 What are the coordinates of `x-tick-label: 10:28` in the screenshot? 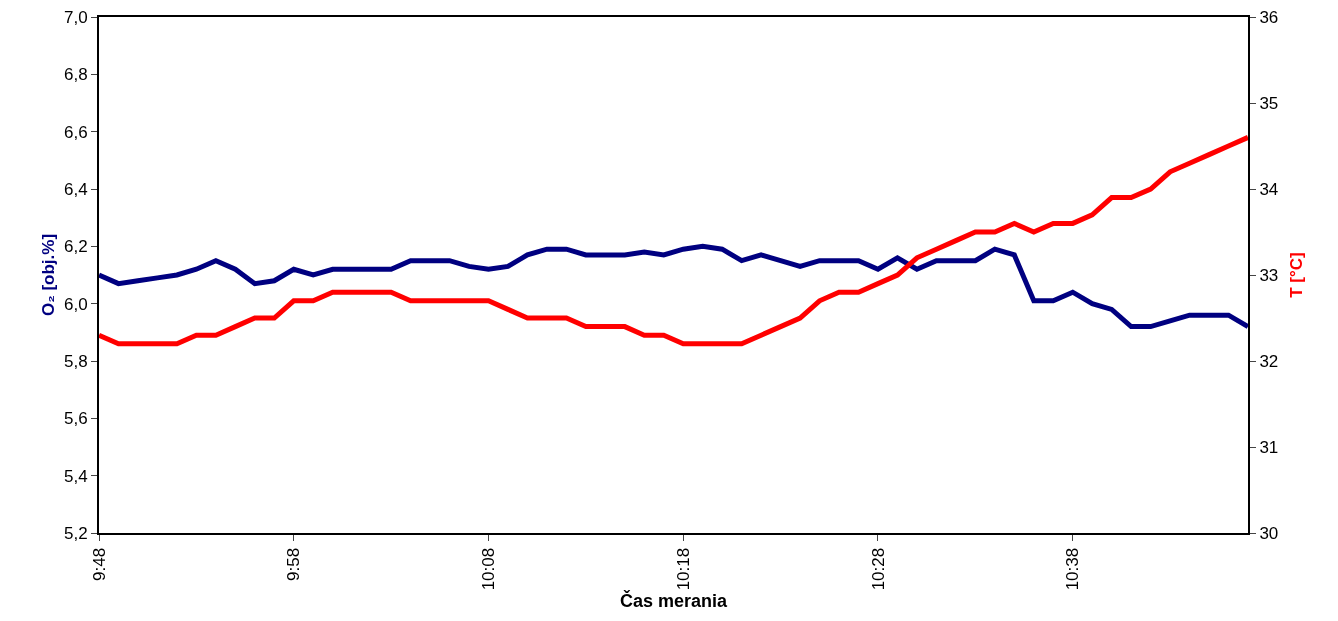 It's located at (878, 569).